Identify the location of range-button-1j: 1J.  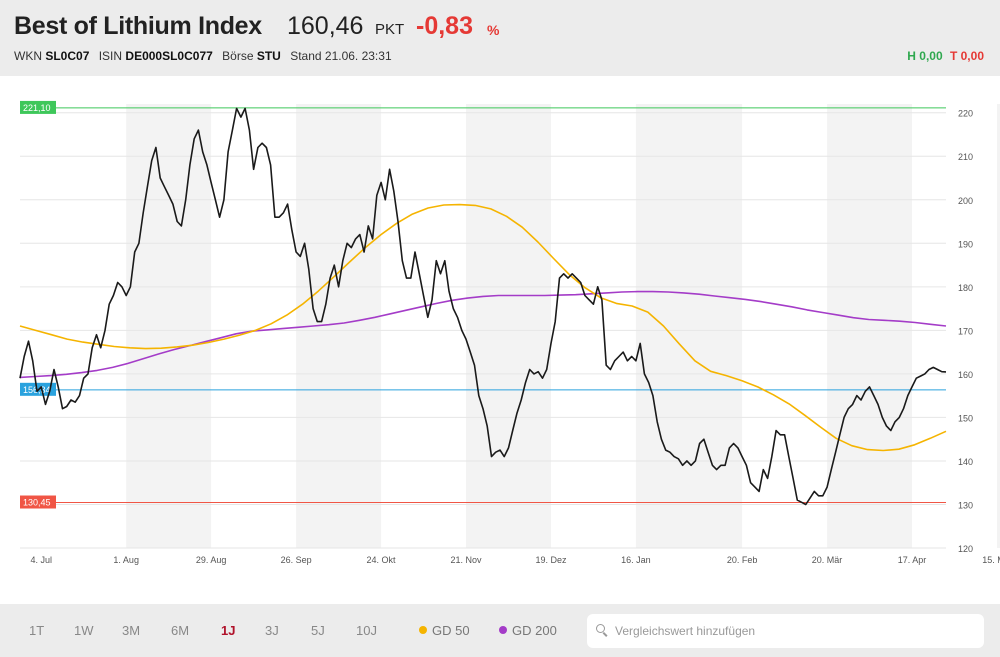
(228, 630).